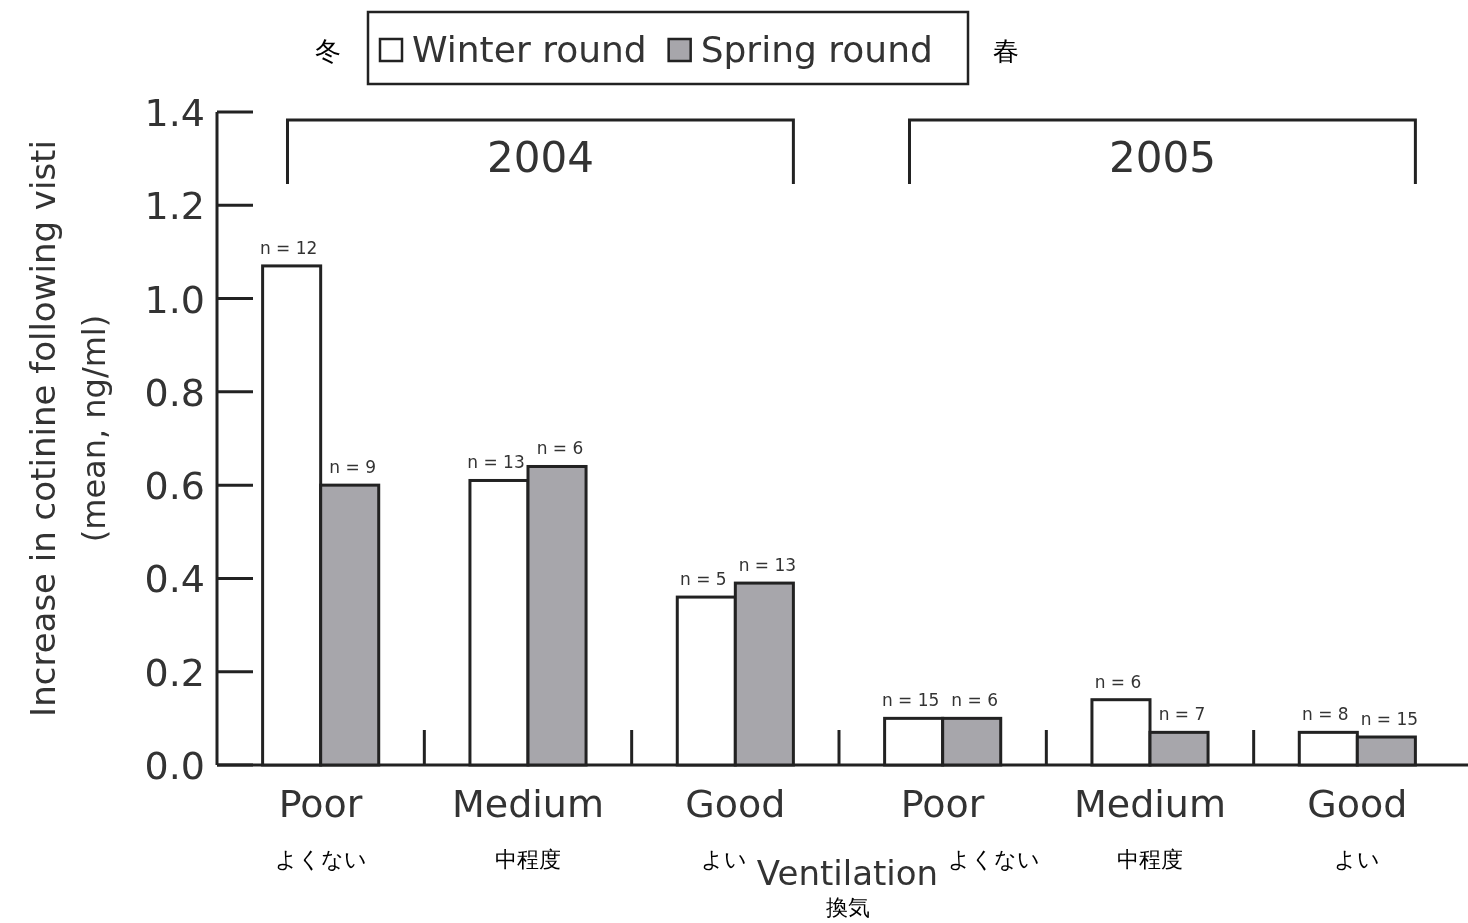  I want to click on x-axis-title: Ventilation 換気, so click(847, 886).